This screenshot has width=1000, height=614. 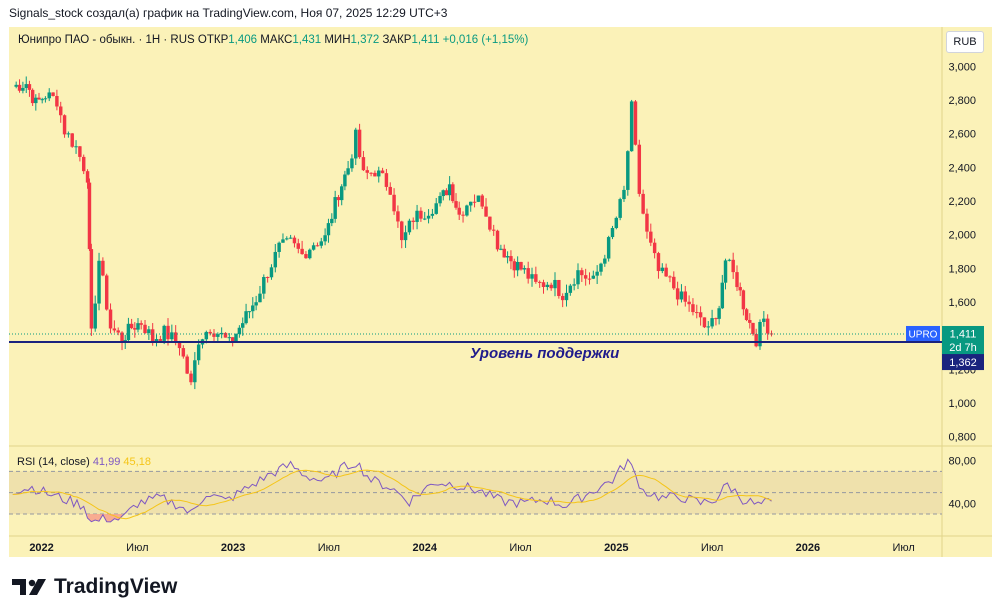 I want to click on tradingview-logo-icon, so click(x=29, y=587).